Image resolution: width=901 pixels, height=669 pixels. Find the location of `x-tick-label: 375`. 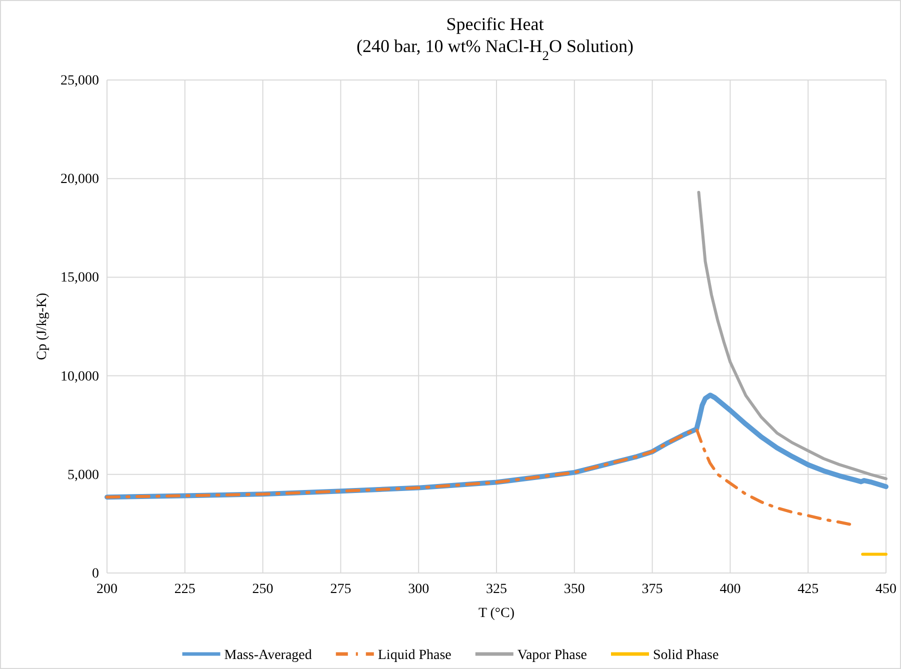

x-tick-label: 375 is located at coordinates (652, 589).